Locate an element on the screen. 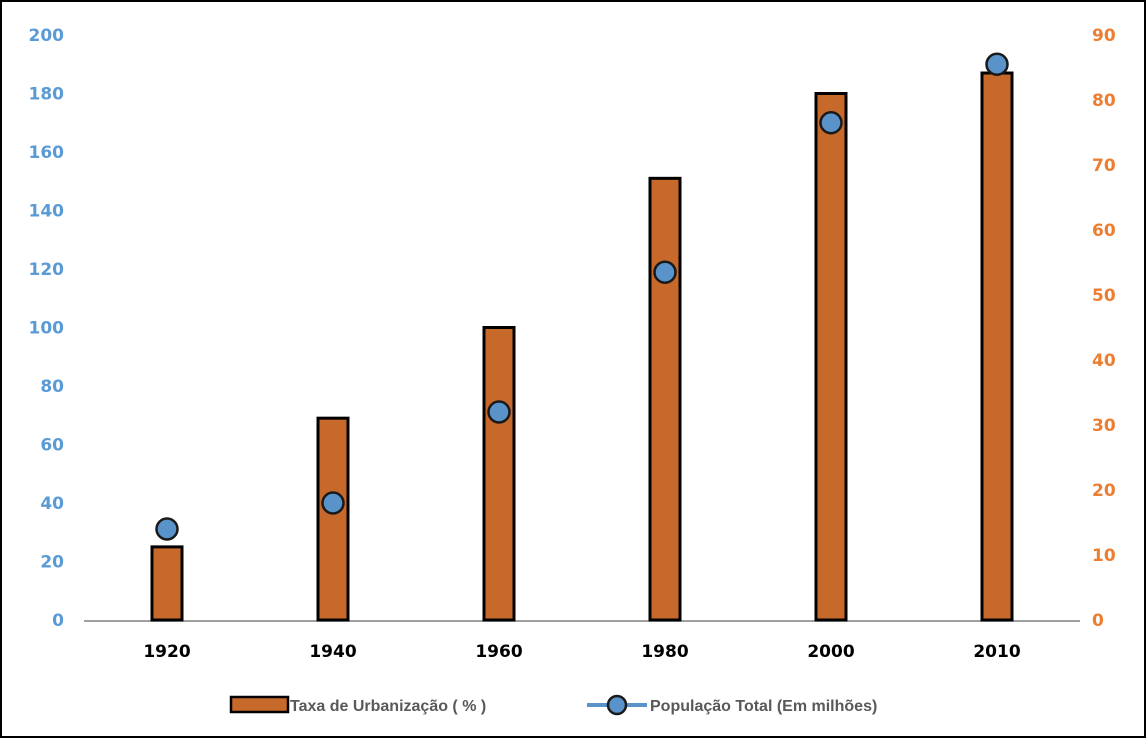  y-right-tick-label: 30 is located at coordinates (1104, 426).